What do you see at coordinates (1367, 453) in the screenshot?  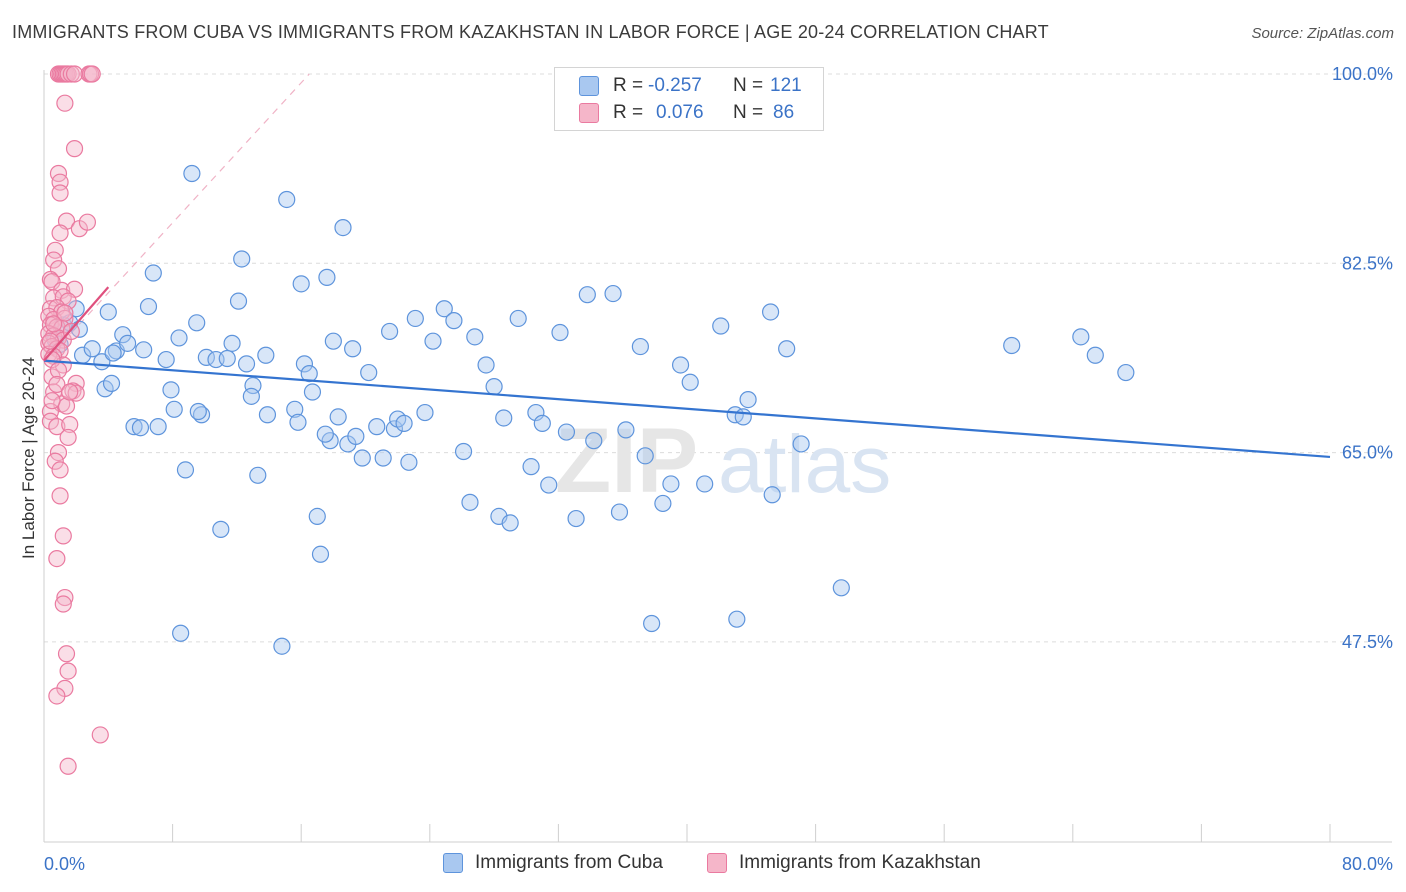 I see `y-tick-label: 65.0%` at bounding box center [1367, 453].